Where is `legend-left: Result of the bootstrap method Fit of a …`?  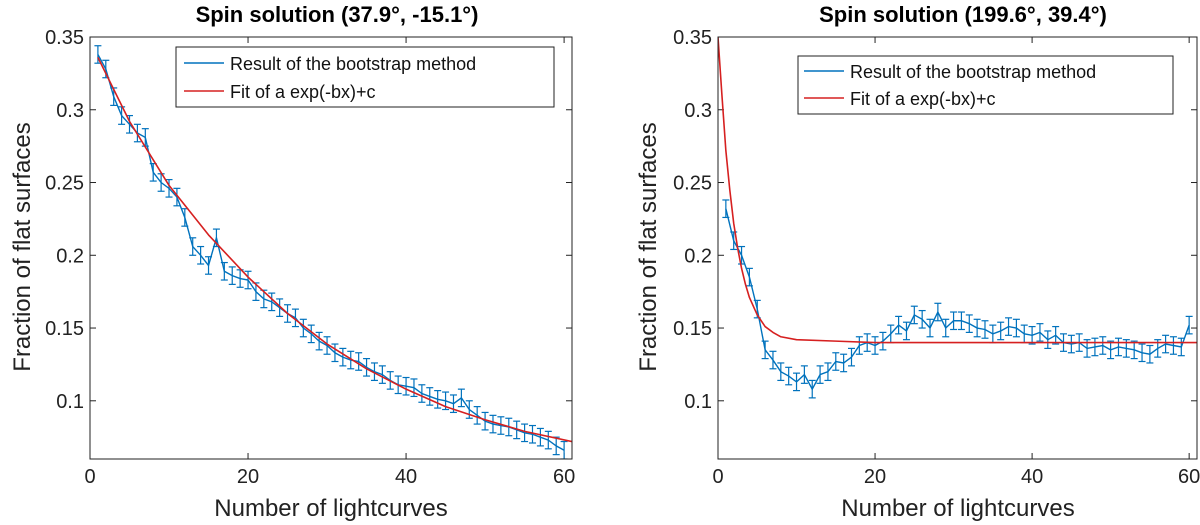
legend-left: Result of the bootstrap method Fit of a … is located at coordinates (365, 77).